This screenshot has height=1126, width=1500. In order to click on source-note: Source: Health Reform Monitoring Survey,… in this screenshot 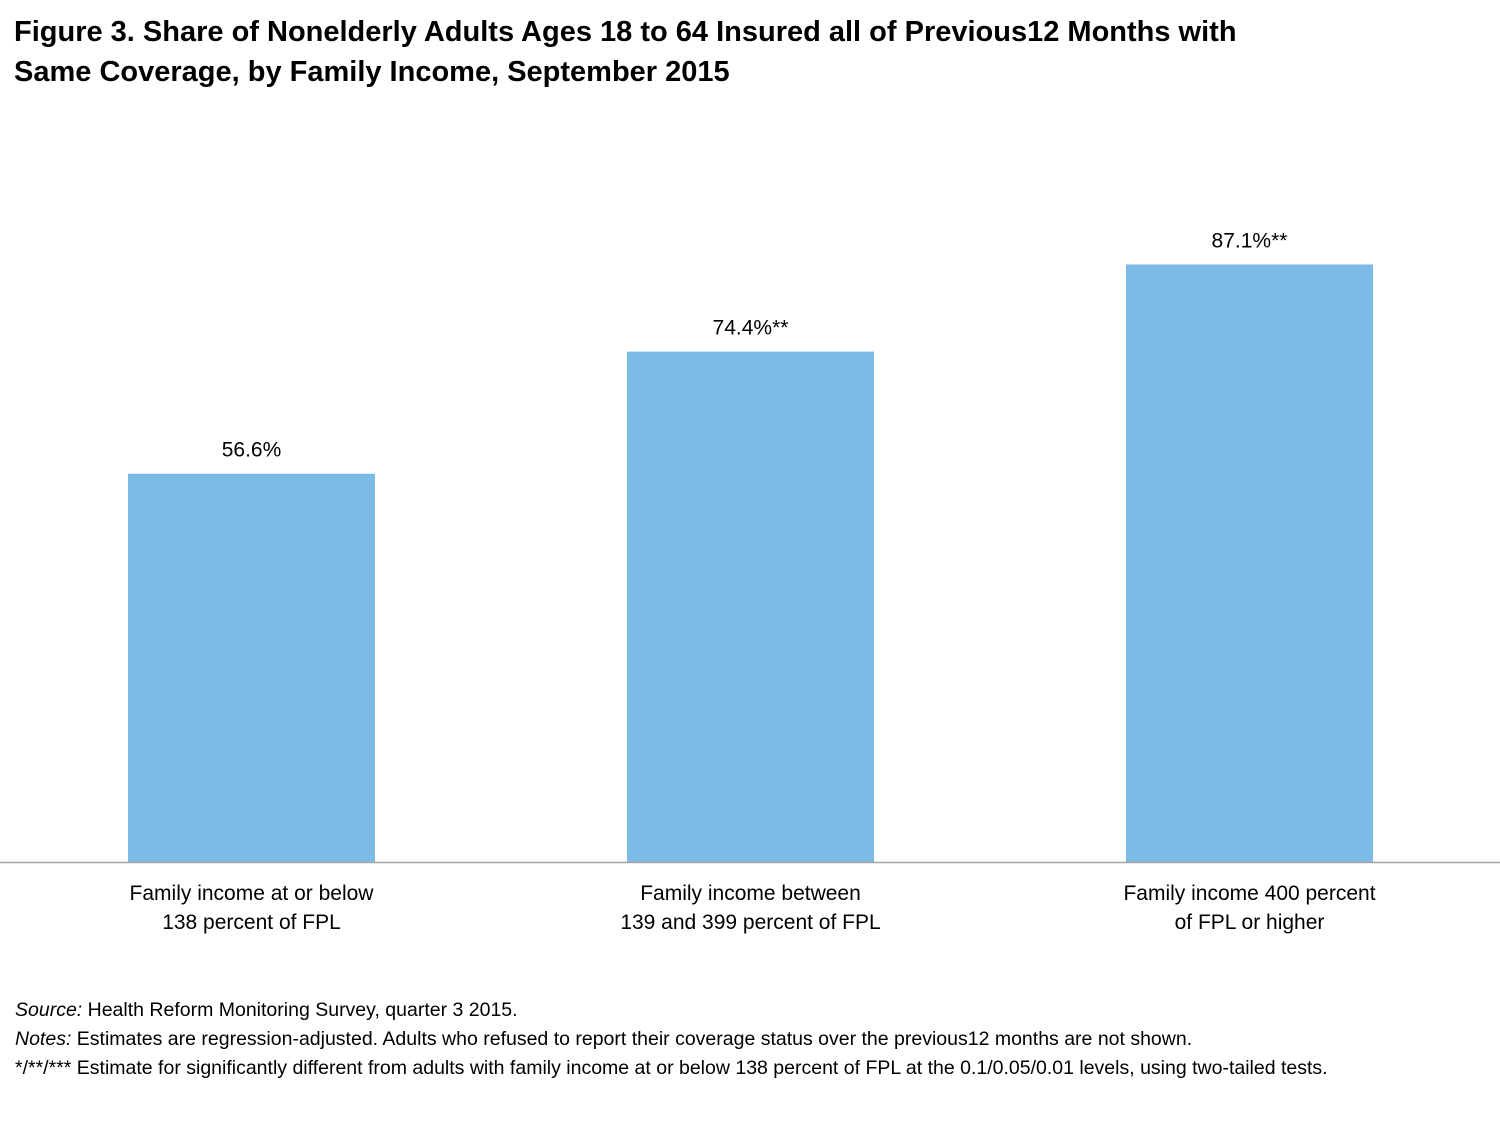, I will do `click(750, 1010)`.